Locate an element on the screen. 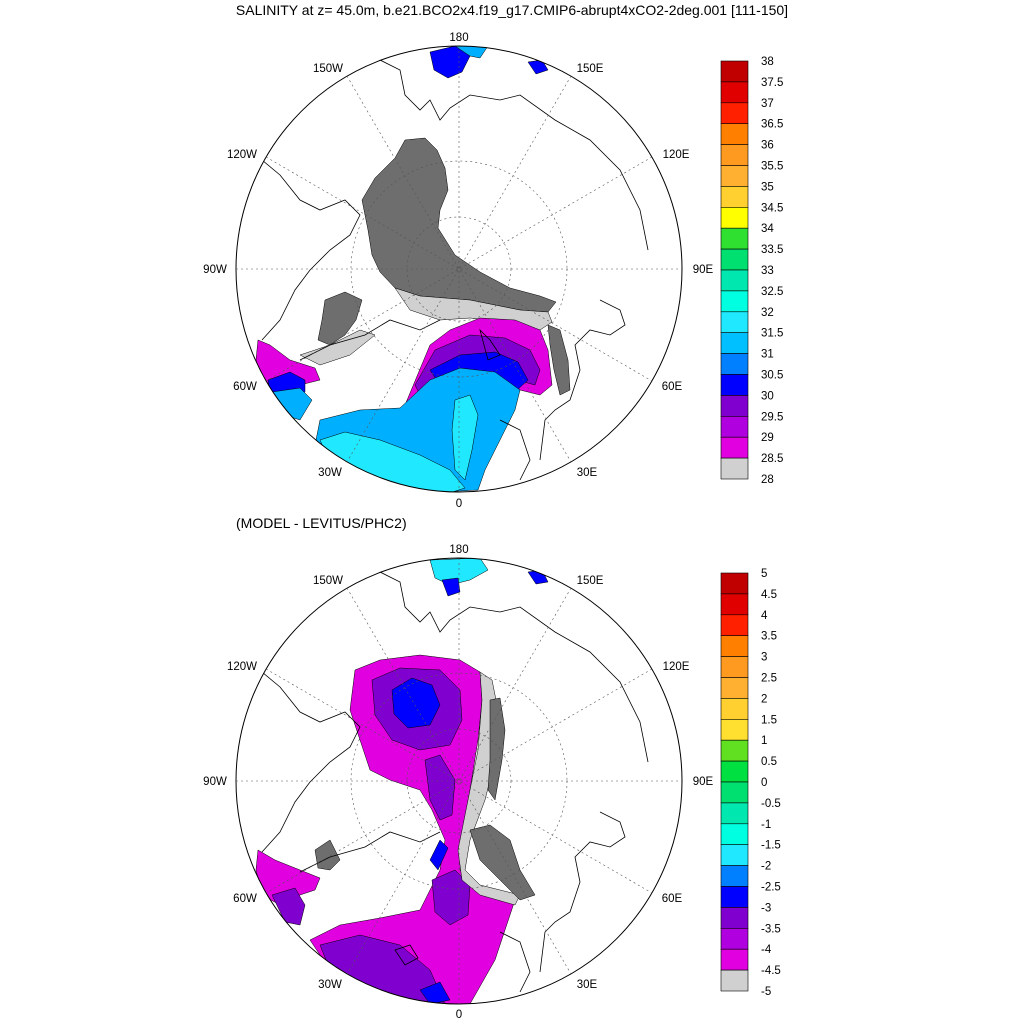 The height and width of the screenshot is (1024, 1024). bottom-label-180: 180 is located at coordinates (458, 550).